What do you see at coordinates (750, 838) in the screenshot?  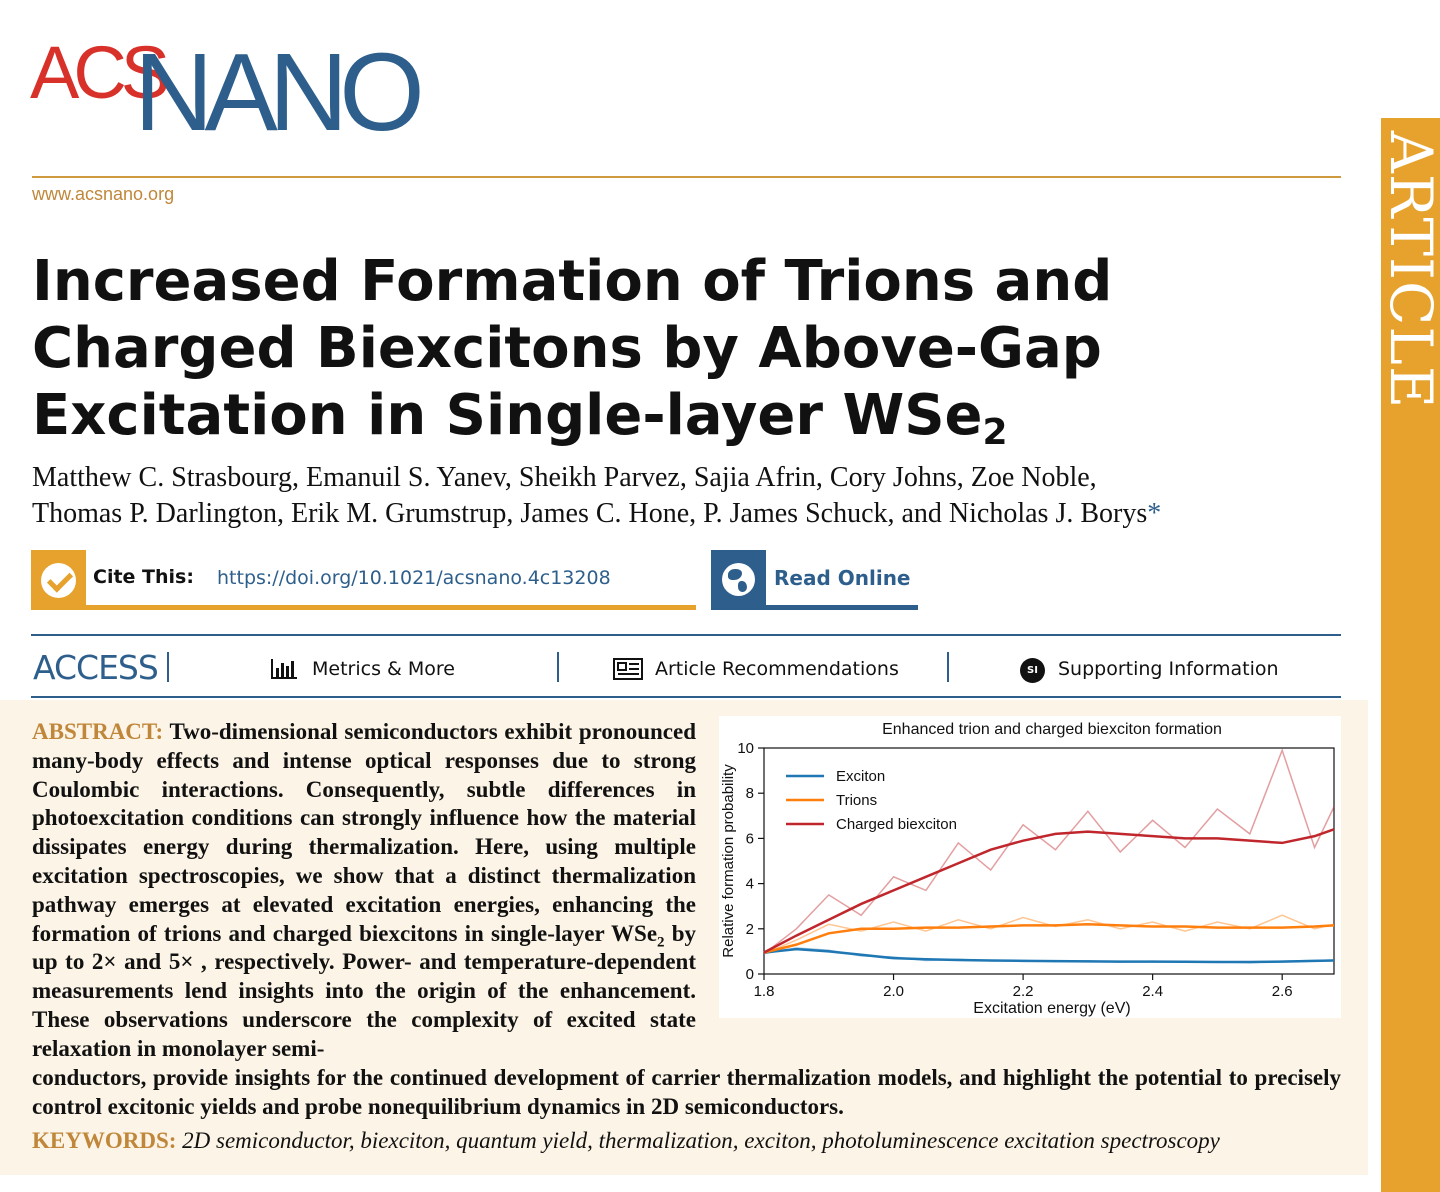 I see `y-tick-label: 6` at bounding box center [750, 838].